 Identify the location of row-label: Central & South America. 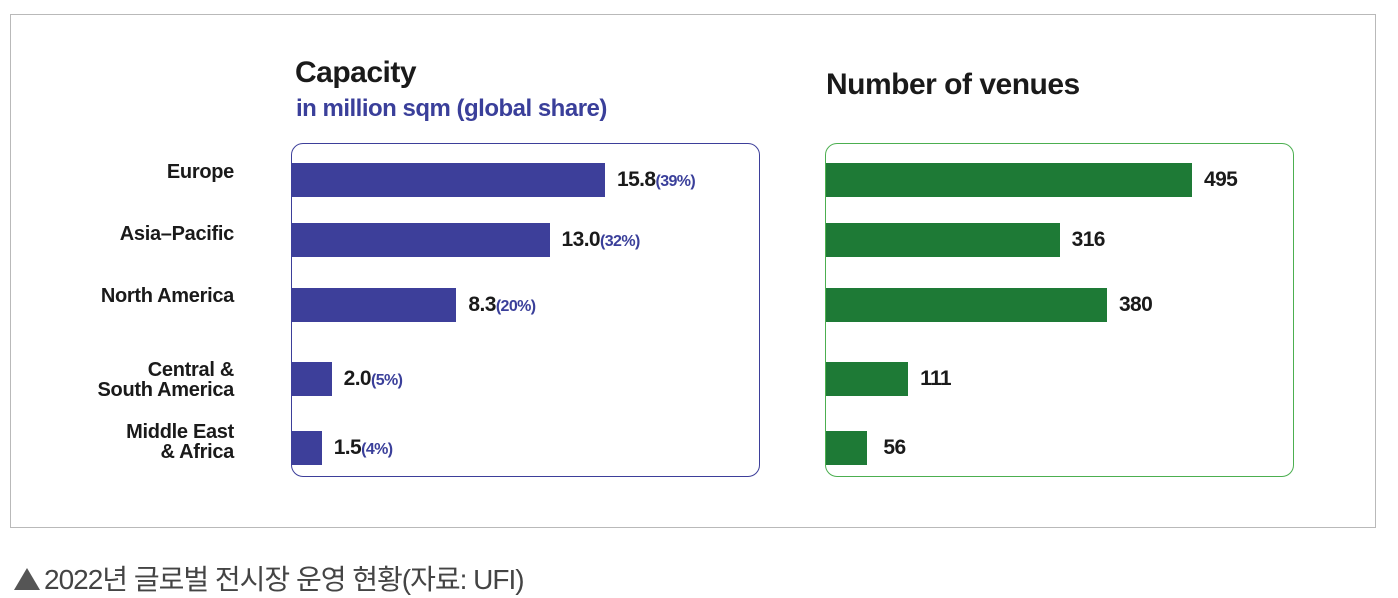
(165, 380).